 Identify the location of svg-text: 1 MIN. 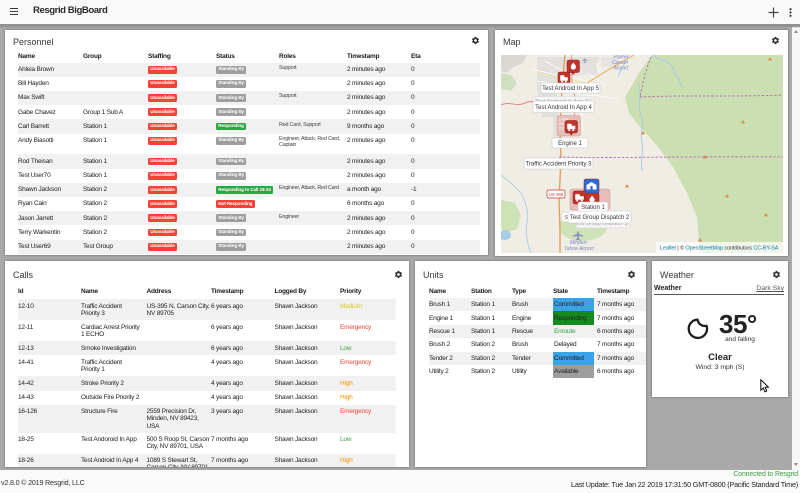
(564, 120).